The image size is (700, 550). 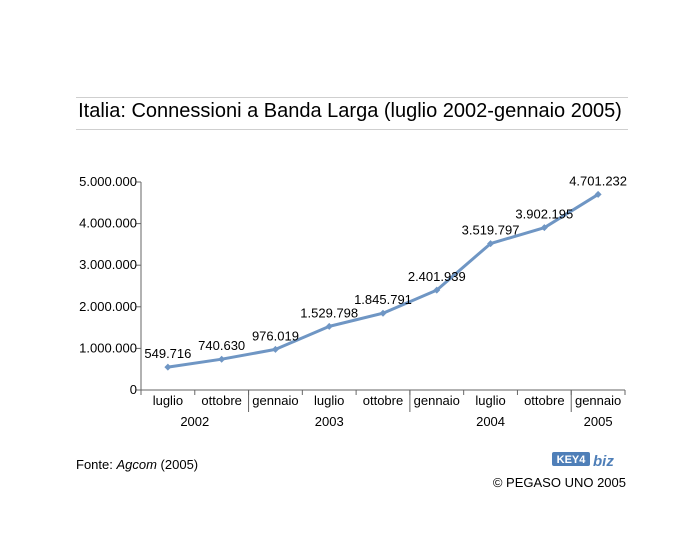 I want to click on year-label: 2005, so click(x=598, y=421).